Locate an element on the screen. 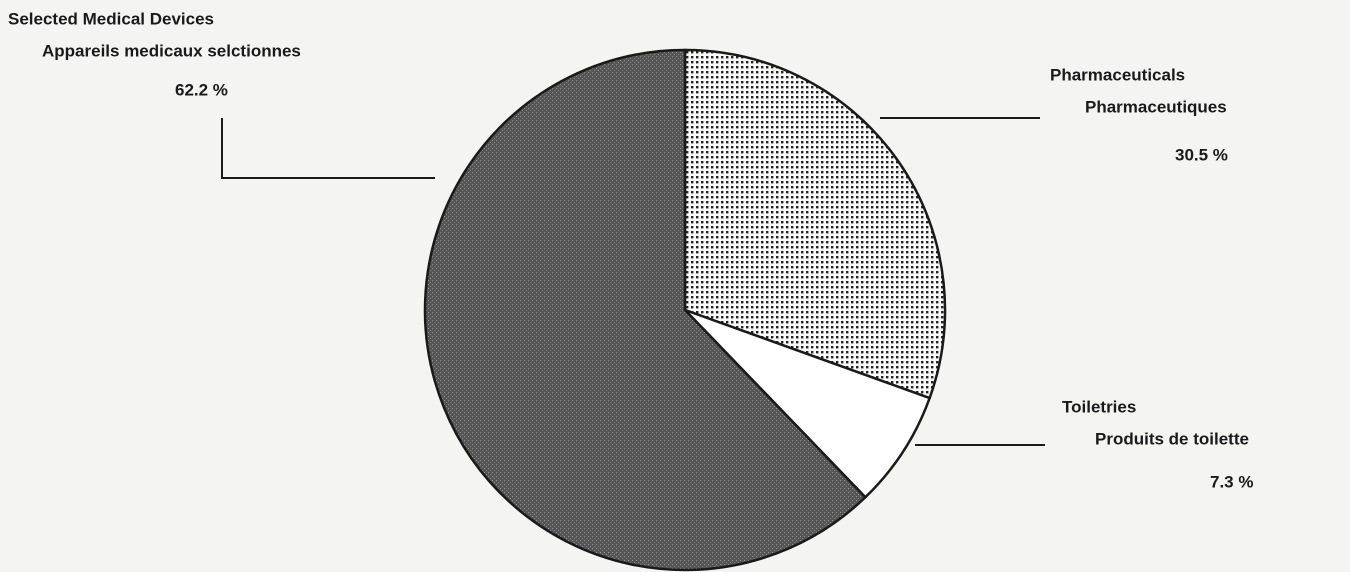  slice-label-fr: Appareils medicaux selctionnes is located at coordinates (171, 50).